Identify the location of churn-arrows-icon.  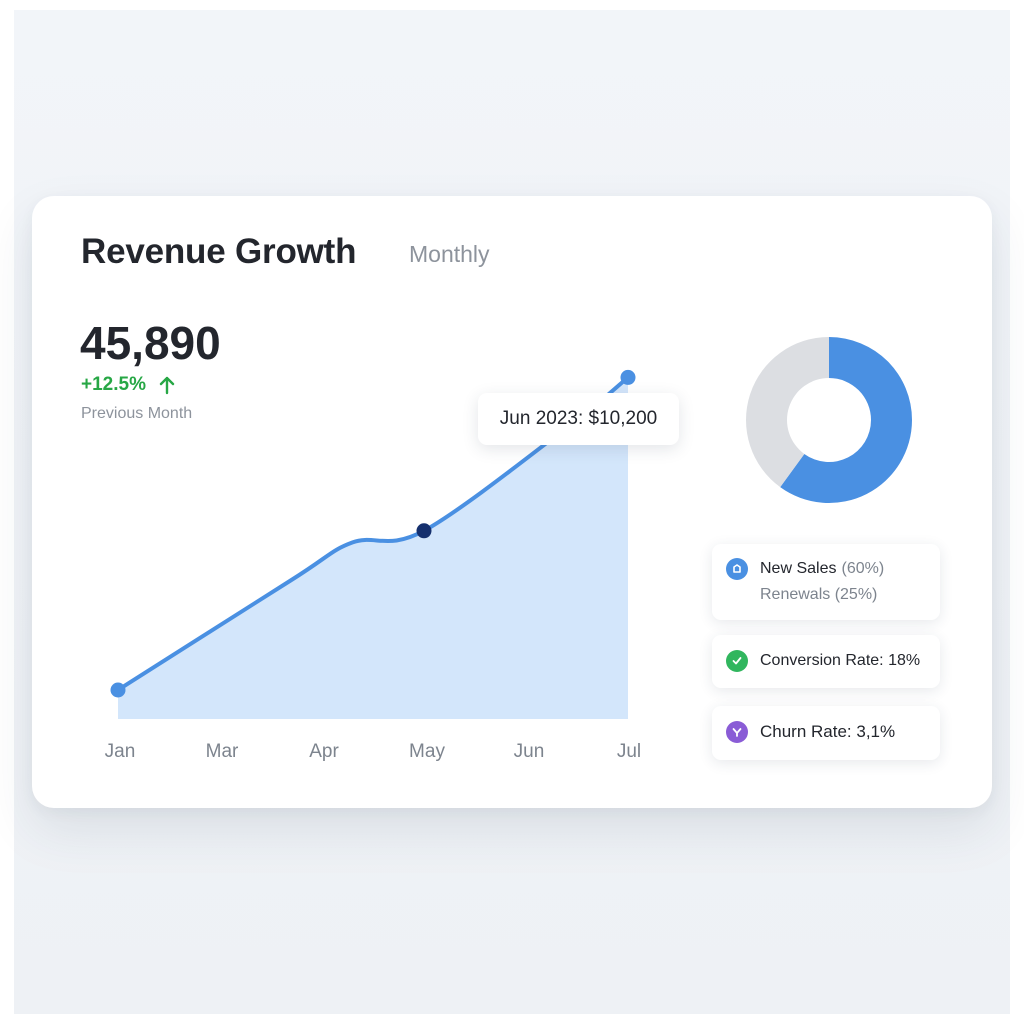
(737, 732).